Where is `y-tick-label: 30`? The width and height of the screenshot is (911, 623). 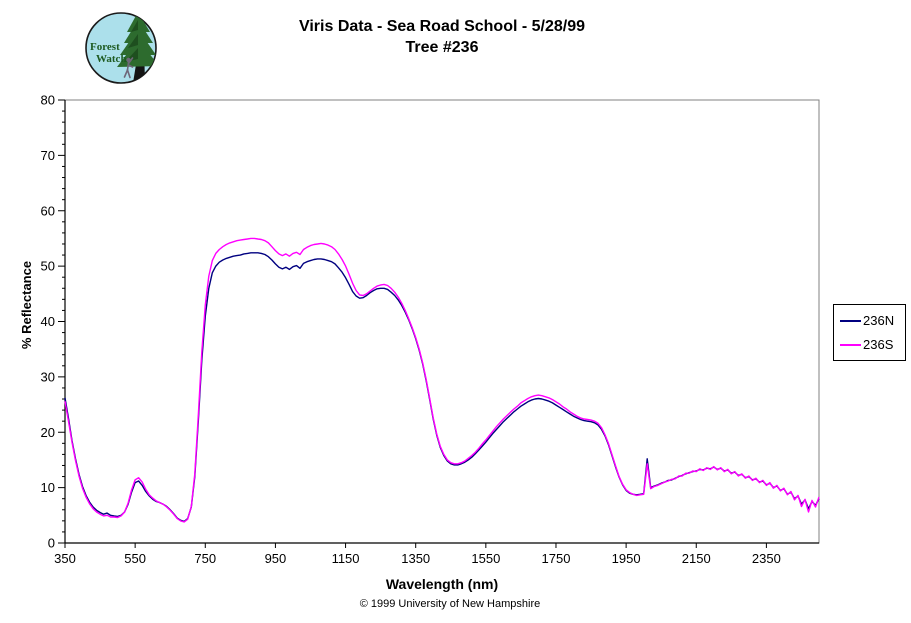
y-tick-label: 30 is located at coordinates (48, 376).